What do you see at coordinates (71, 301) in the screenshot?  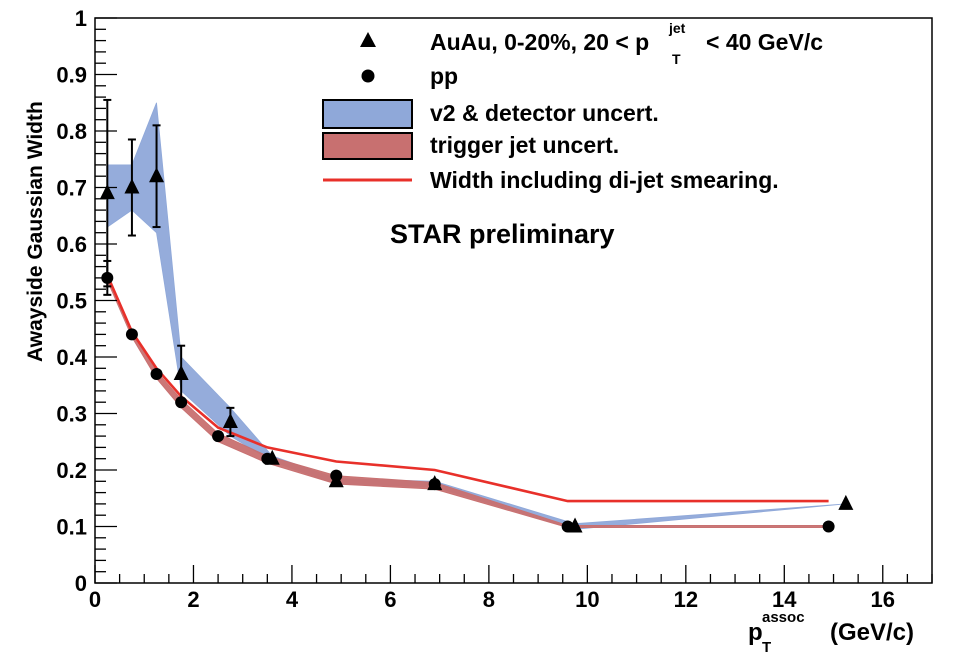 I see `y-tick-label: 0.5` at bounding box center [71, 301].